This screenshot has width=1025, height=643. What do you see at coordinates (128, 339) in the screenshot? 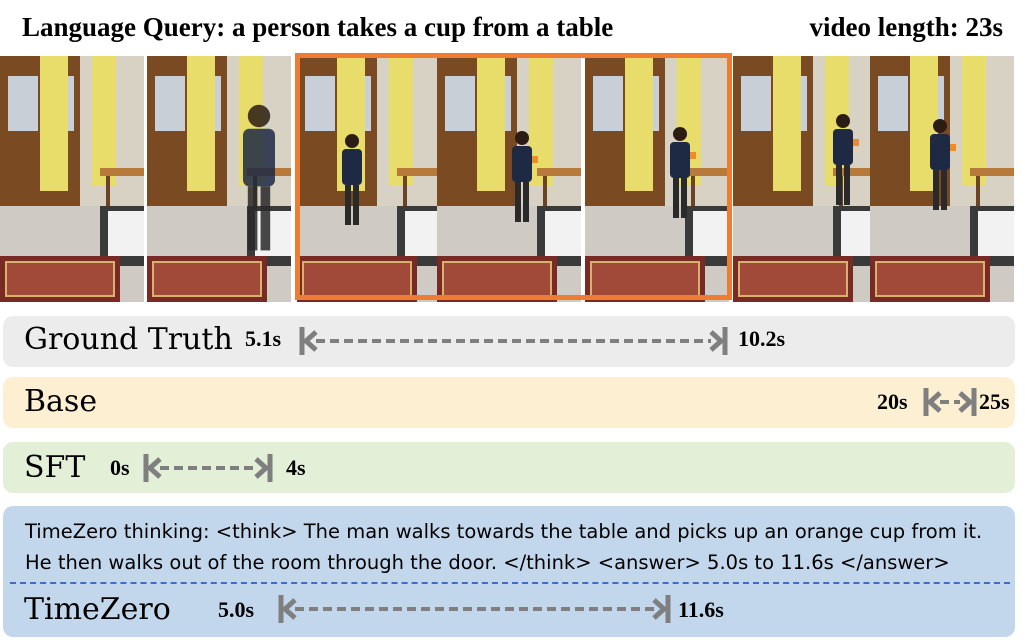
I see `ground-truth-label: Ground Truth` at bounding box center [128, 339].